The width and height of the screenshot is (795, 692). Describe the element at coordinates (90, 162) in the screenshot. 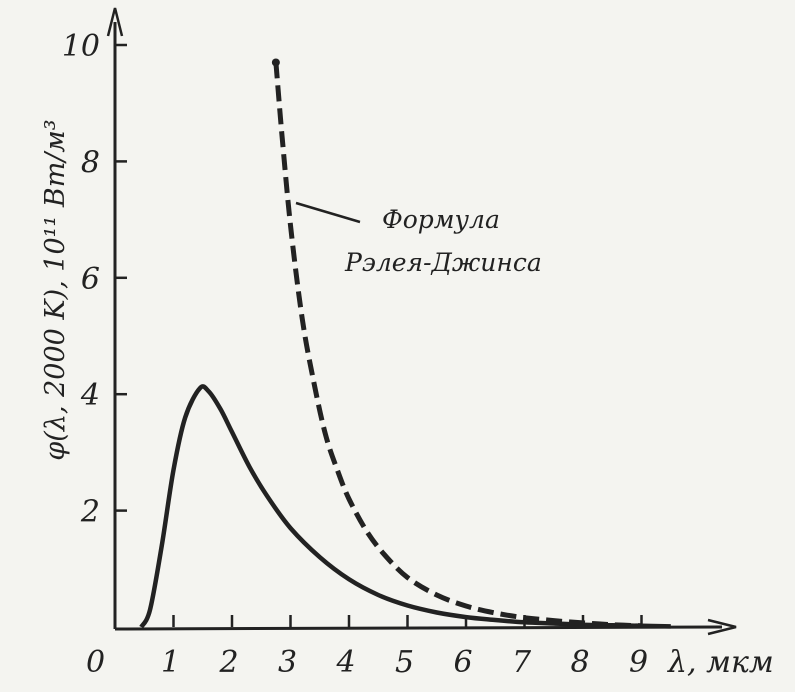

I see `y-tick-label: 8` at that location.